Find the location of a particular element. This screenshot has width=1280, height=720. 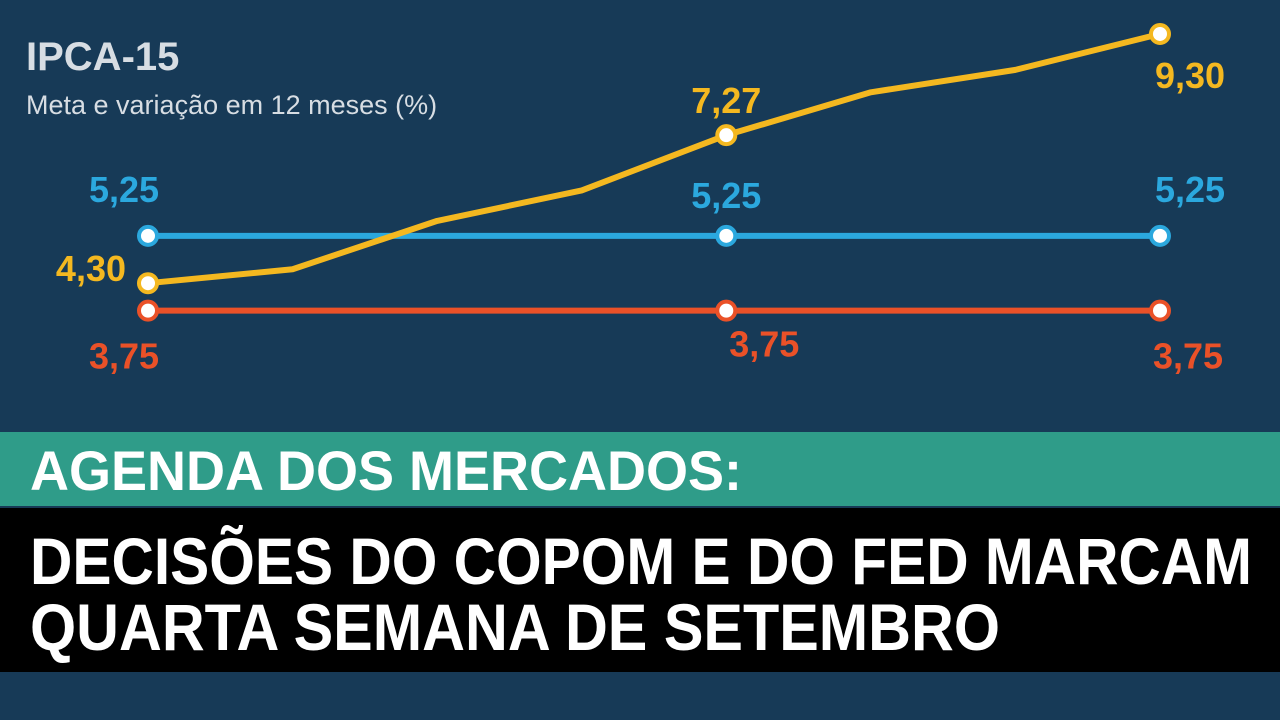

kicker: AGENDA DOS MERCADOS: is located at coordinates (386, 470).